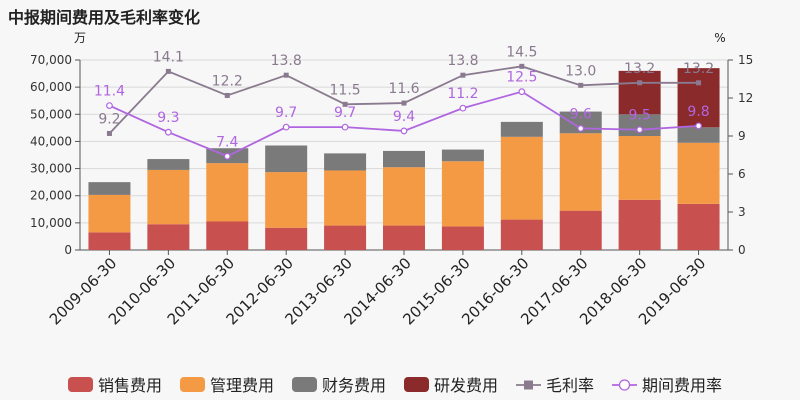 The image size is (800, 400). Describe the element at coordinates (109, 92) in the screenshot. I see `data-label: 11.4` at that location.